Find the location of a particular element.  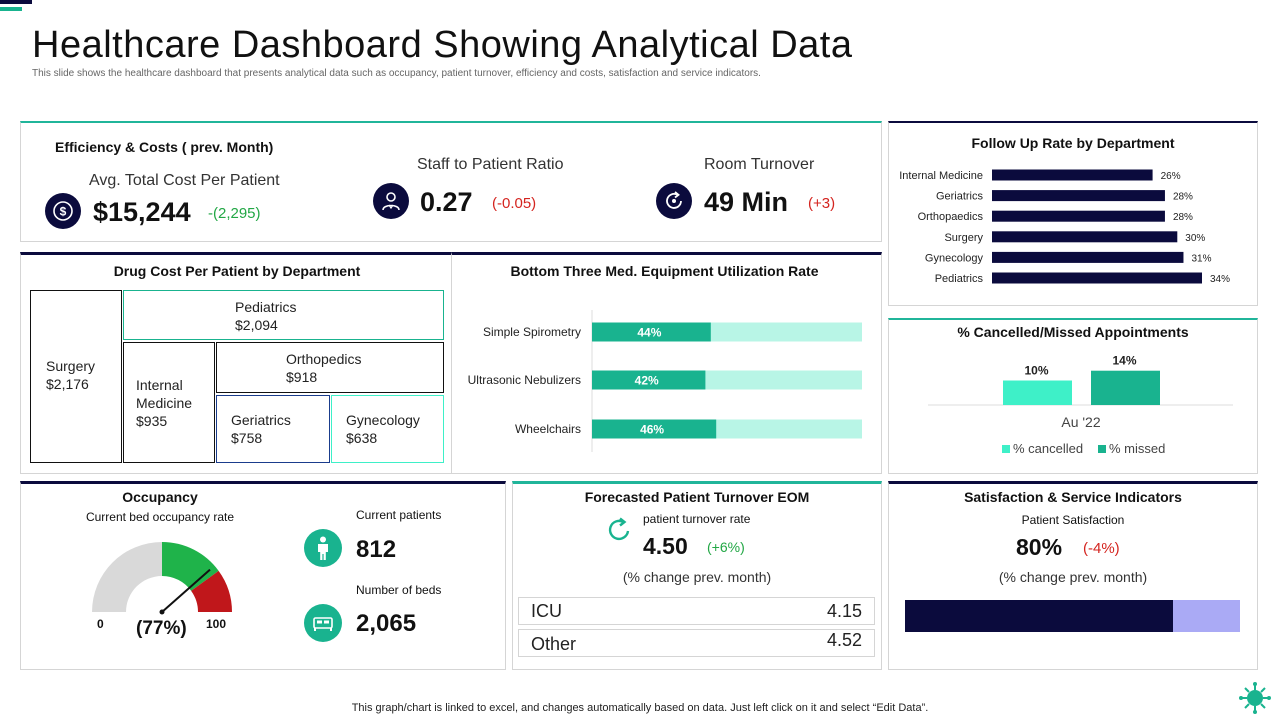

patients-label: Current patients is located at coordinates (399, 515).